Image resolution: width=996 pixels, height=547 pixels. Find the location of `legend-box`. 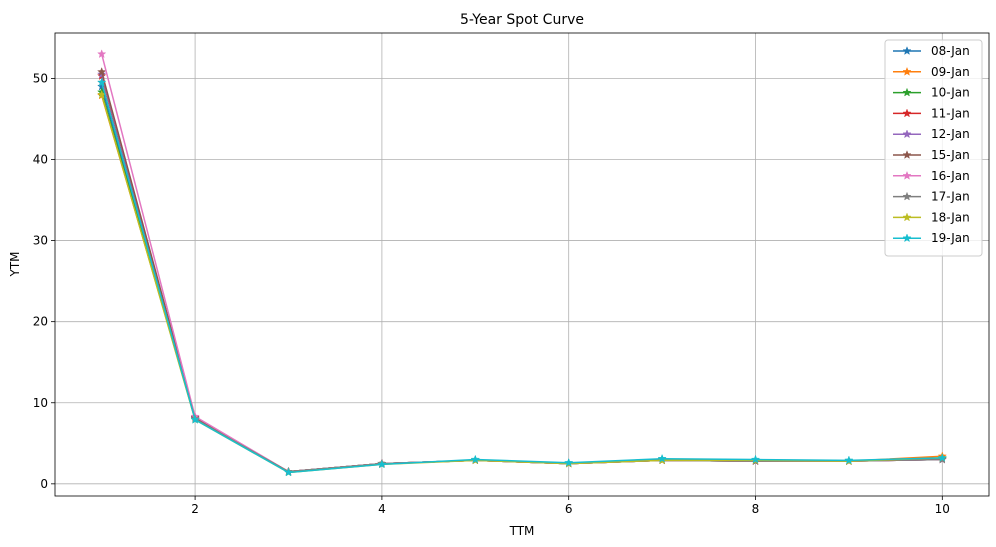

legend-box is located at coordinates (933, 148).